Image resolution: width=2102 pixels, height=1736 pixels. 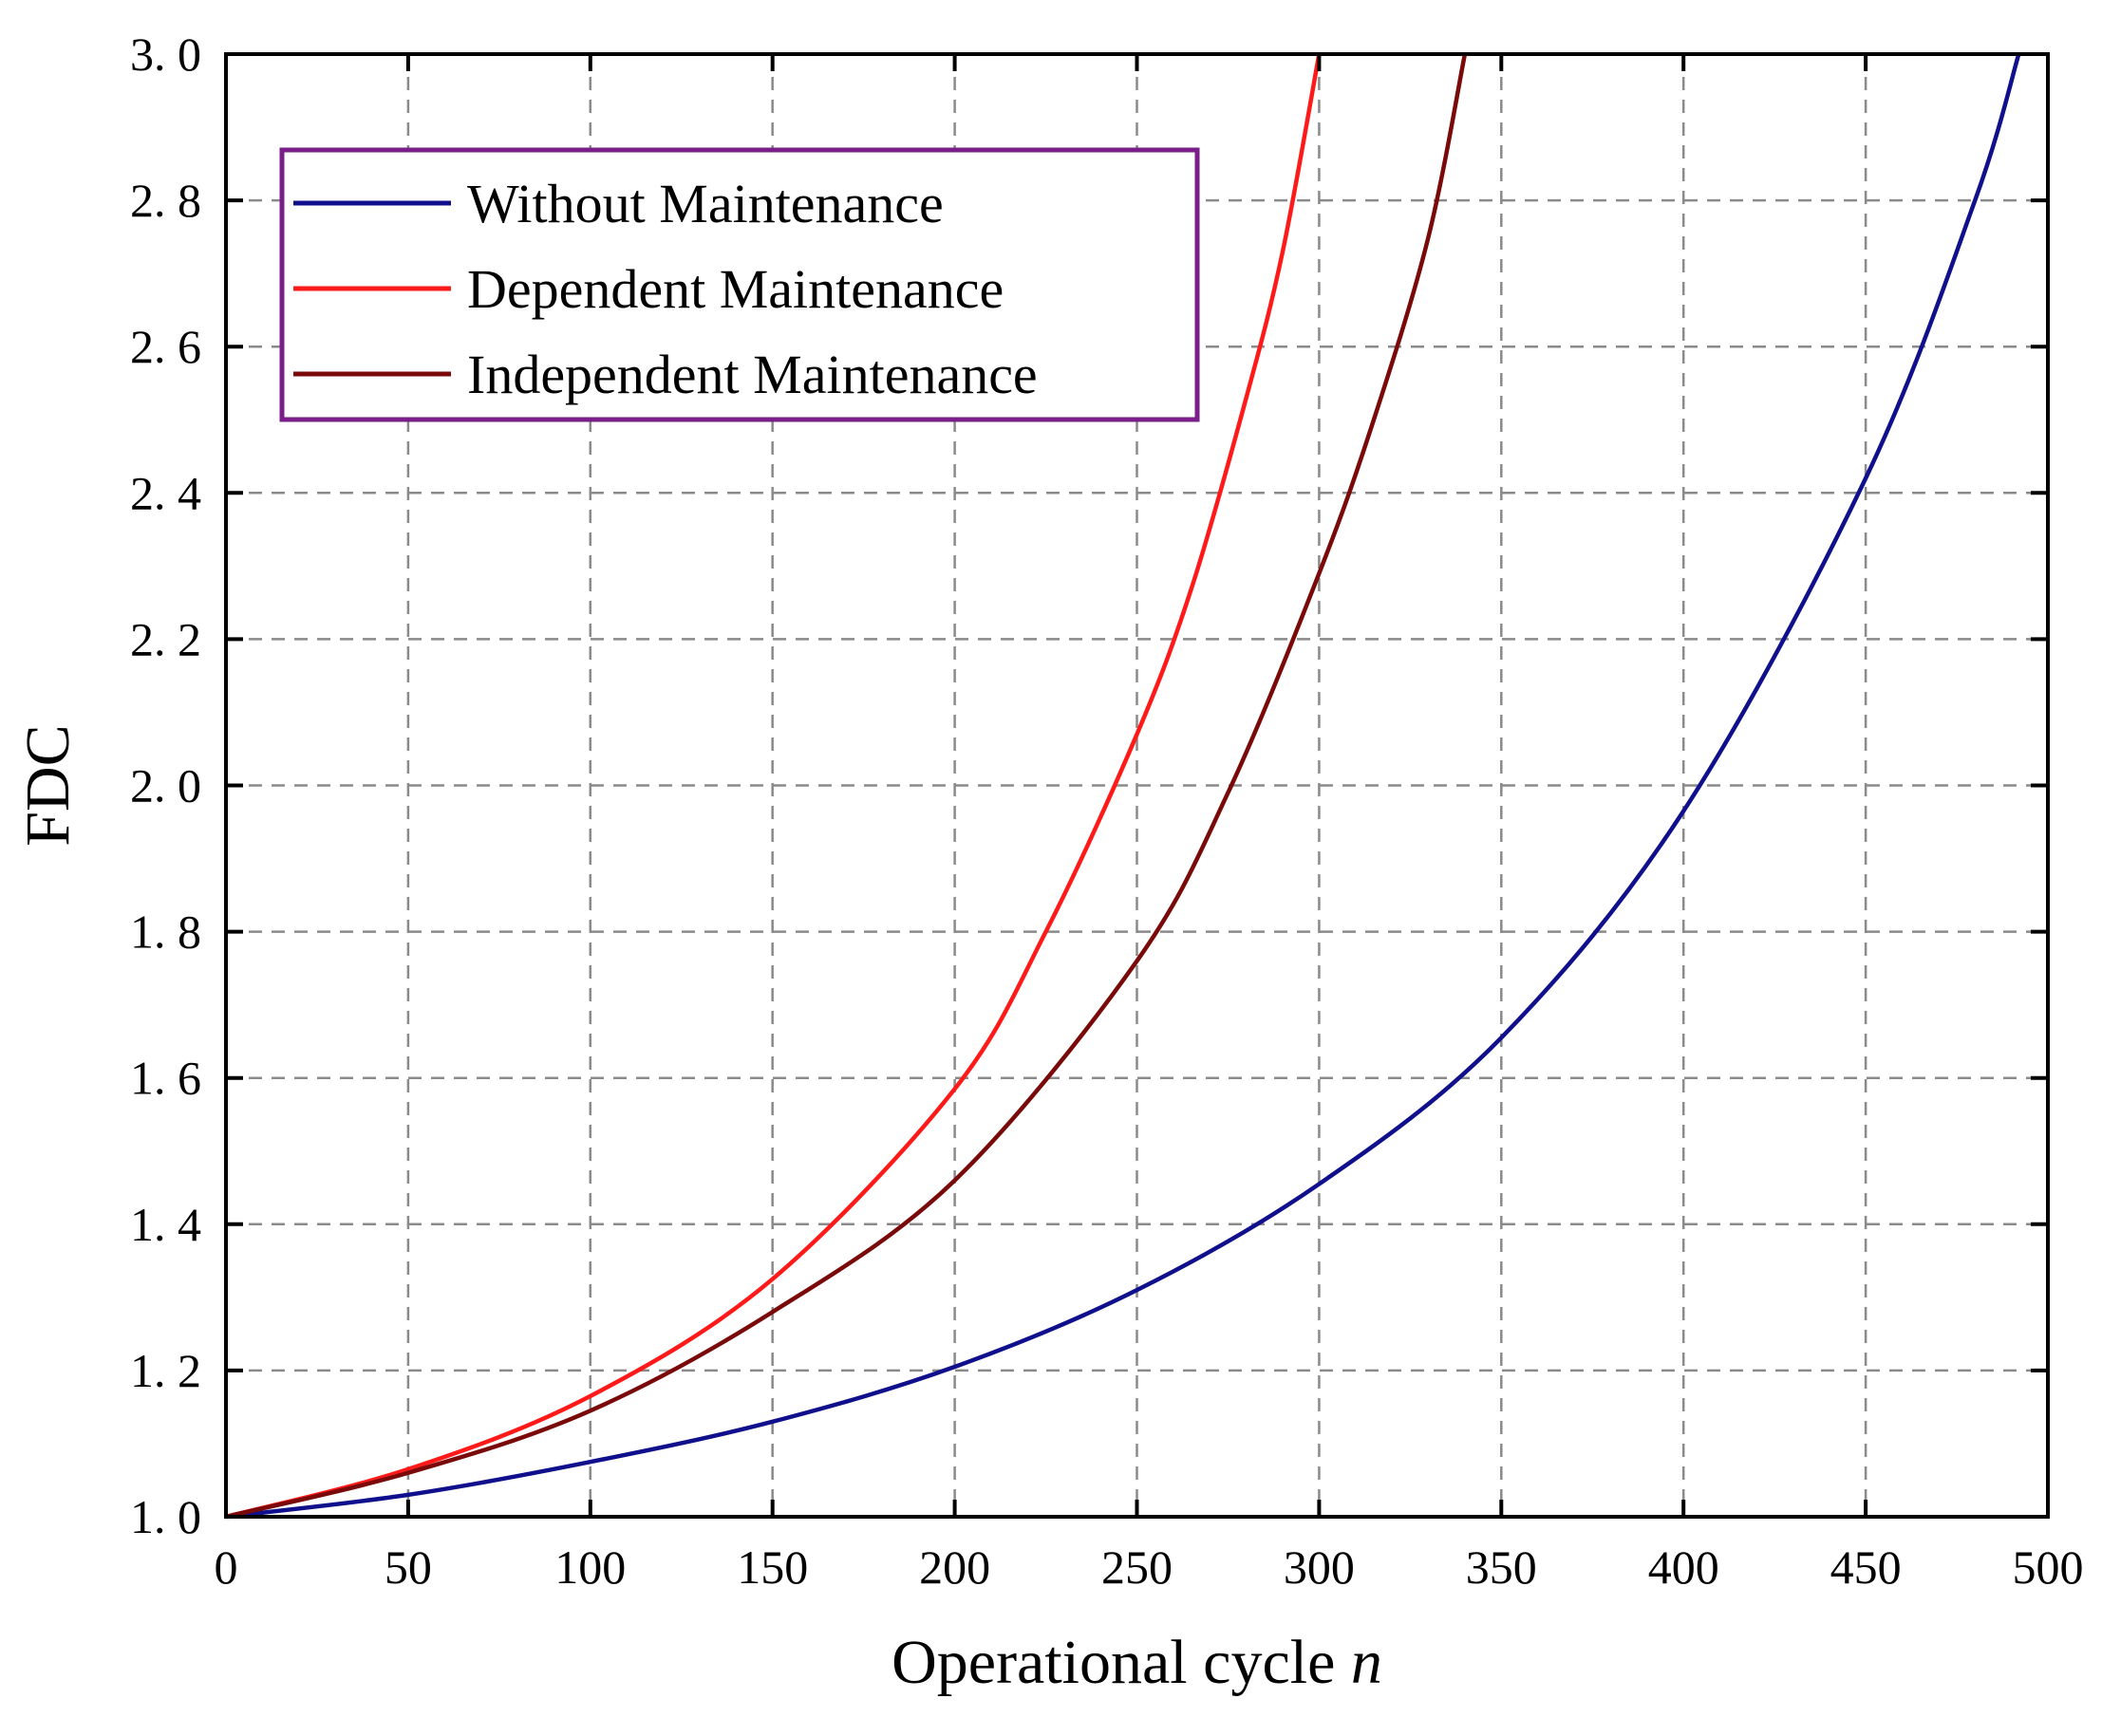 What do you see at coordinates (165, 1370) in the screenshot?
I see `y-tick-label: 1. 2` at bounding box center [165, 1370].